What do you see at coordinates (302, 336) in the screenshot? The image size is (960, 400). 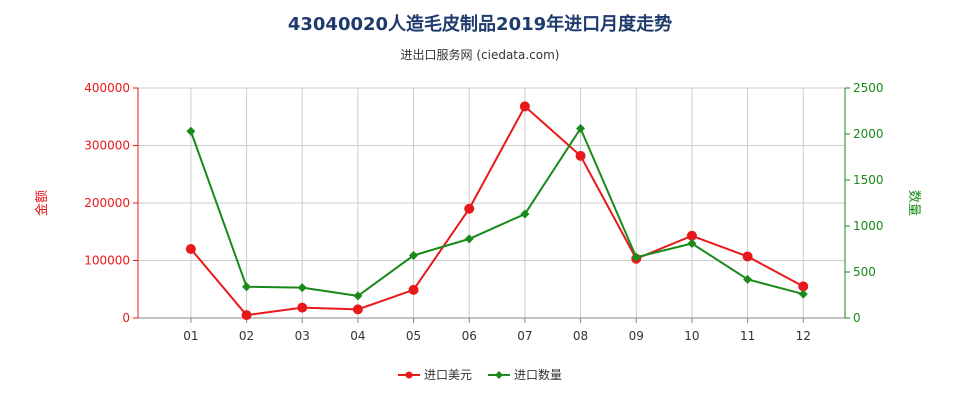 I see `x-tick-label: 03` at bounding box center [302, 336].